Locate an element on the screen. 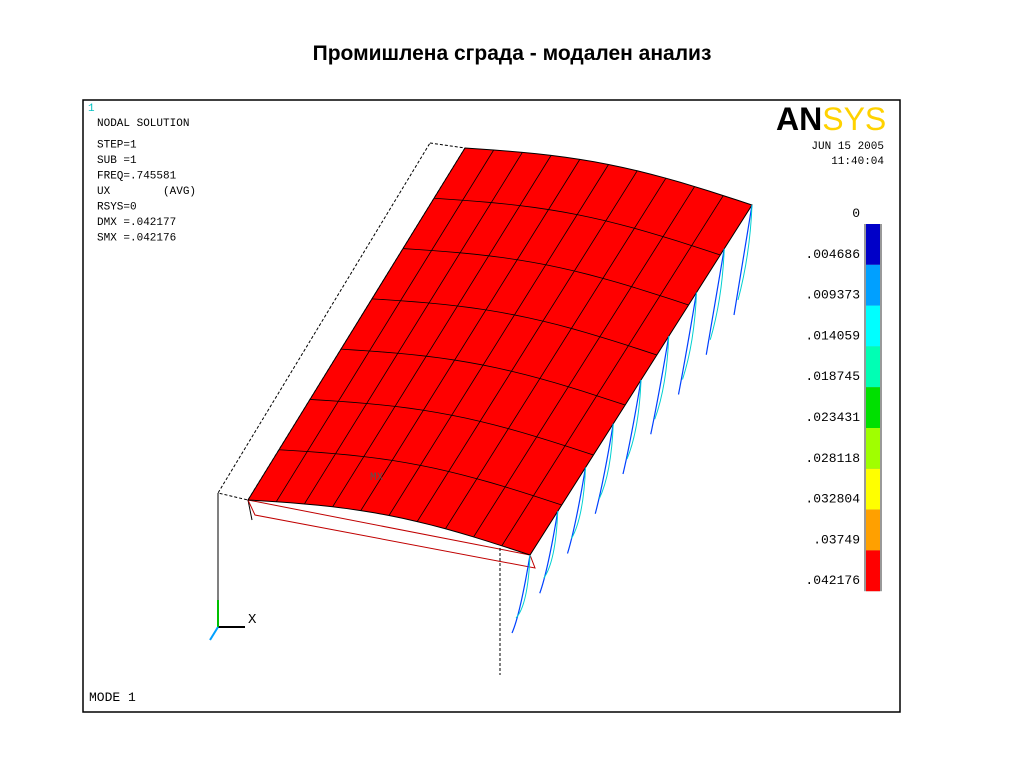 Image resolution: width=1024 pixels, height=768 pixels. info-line: UX (AVG) is located at coordinates (146, 192).